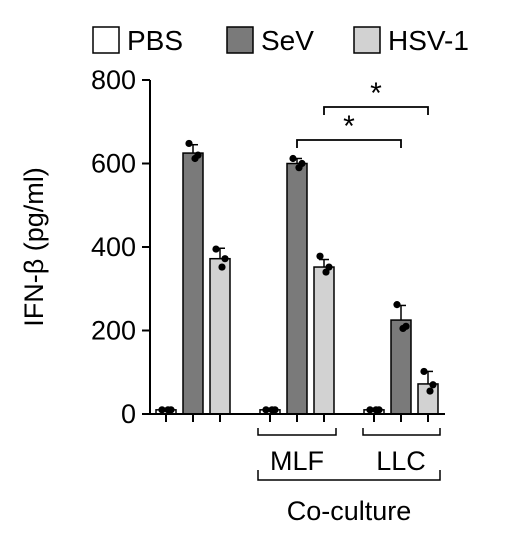  Describe the element at coordinates (287, 40) in the screenshot. I see `legend-label: SeV` at that location.